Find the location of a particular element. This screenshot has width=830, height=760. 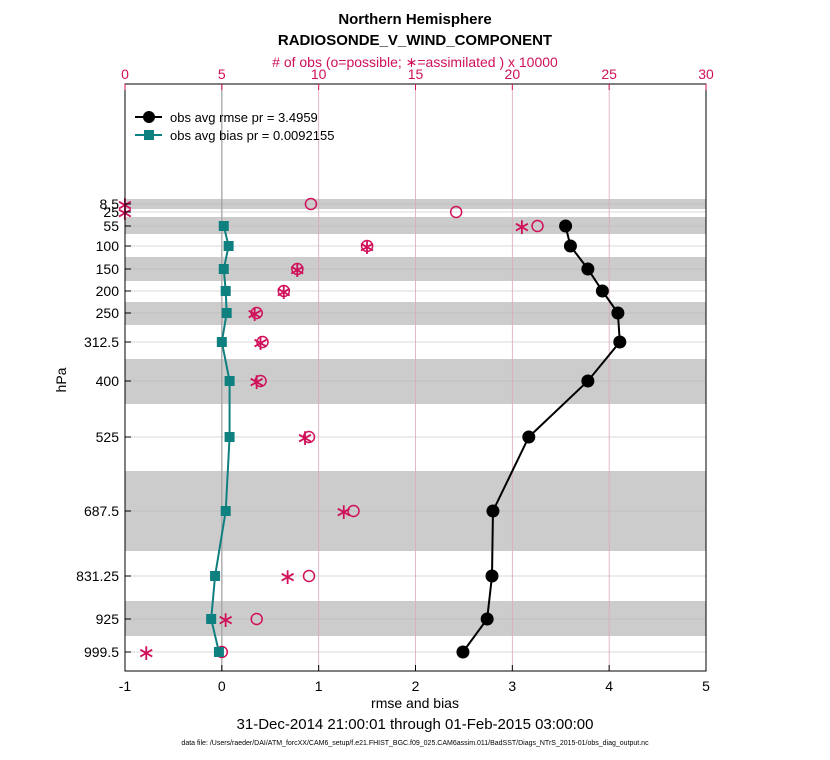

top-tick-label: 25 is located at coordinates (609, 74).